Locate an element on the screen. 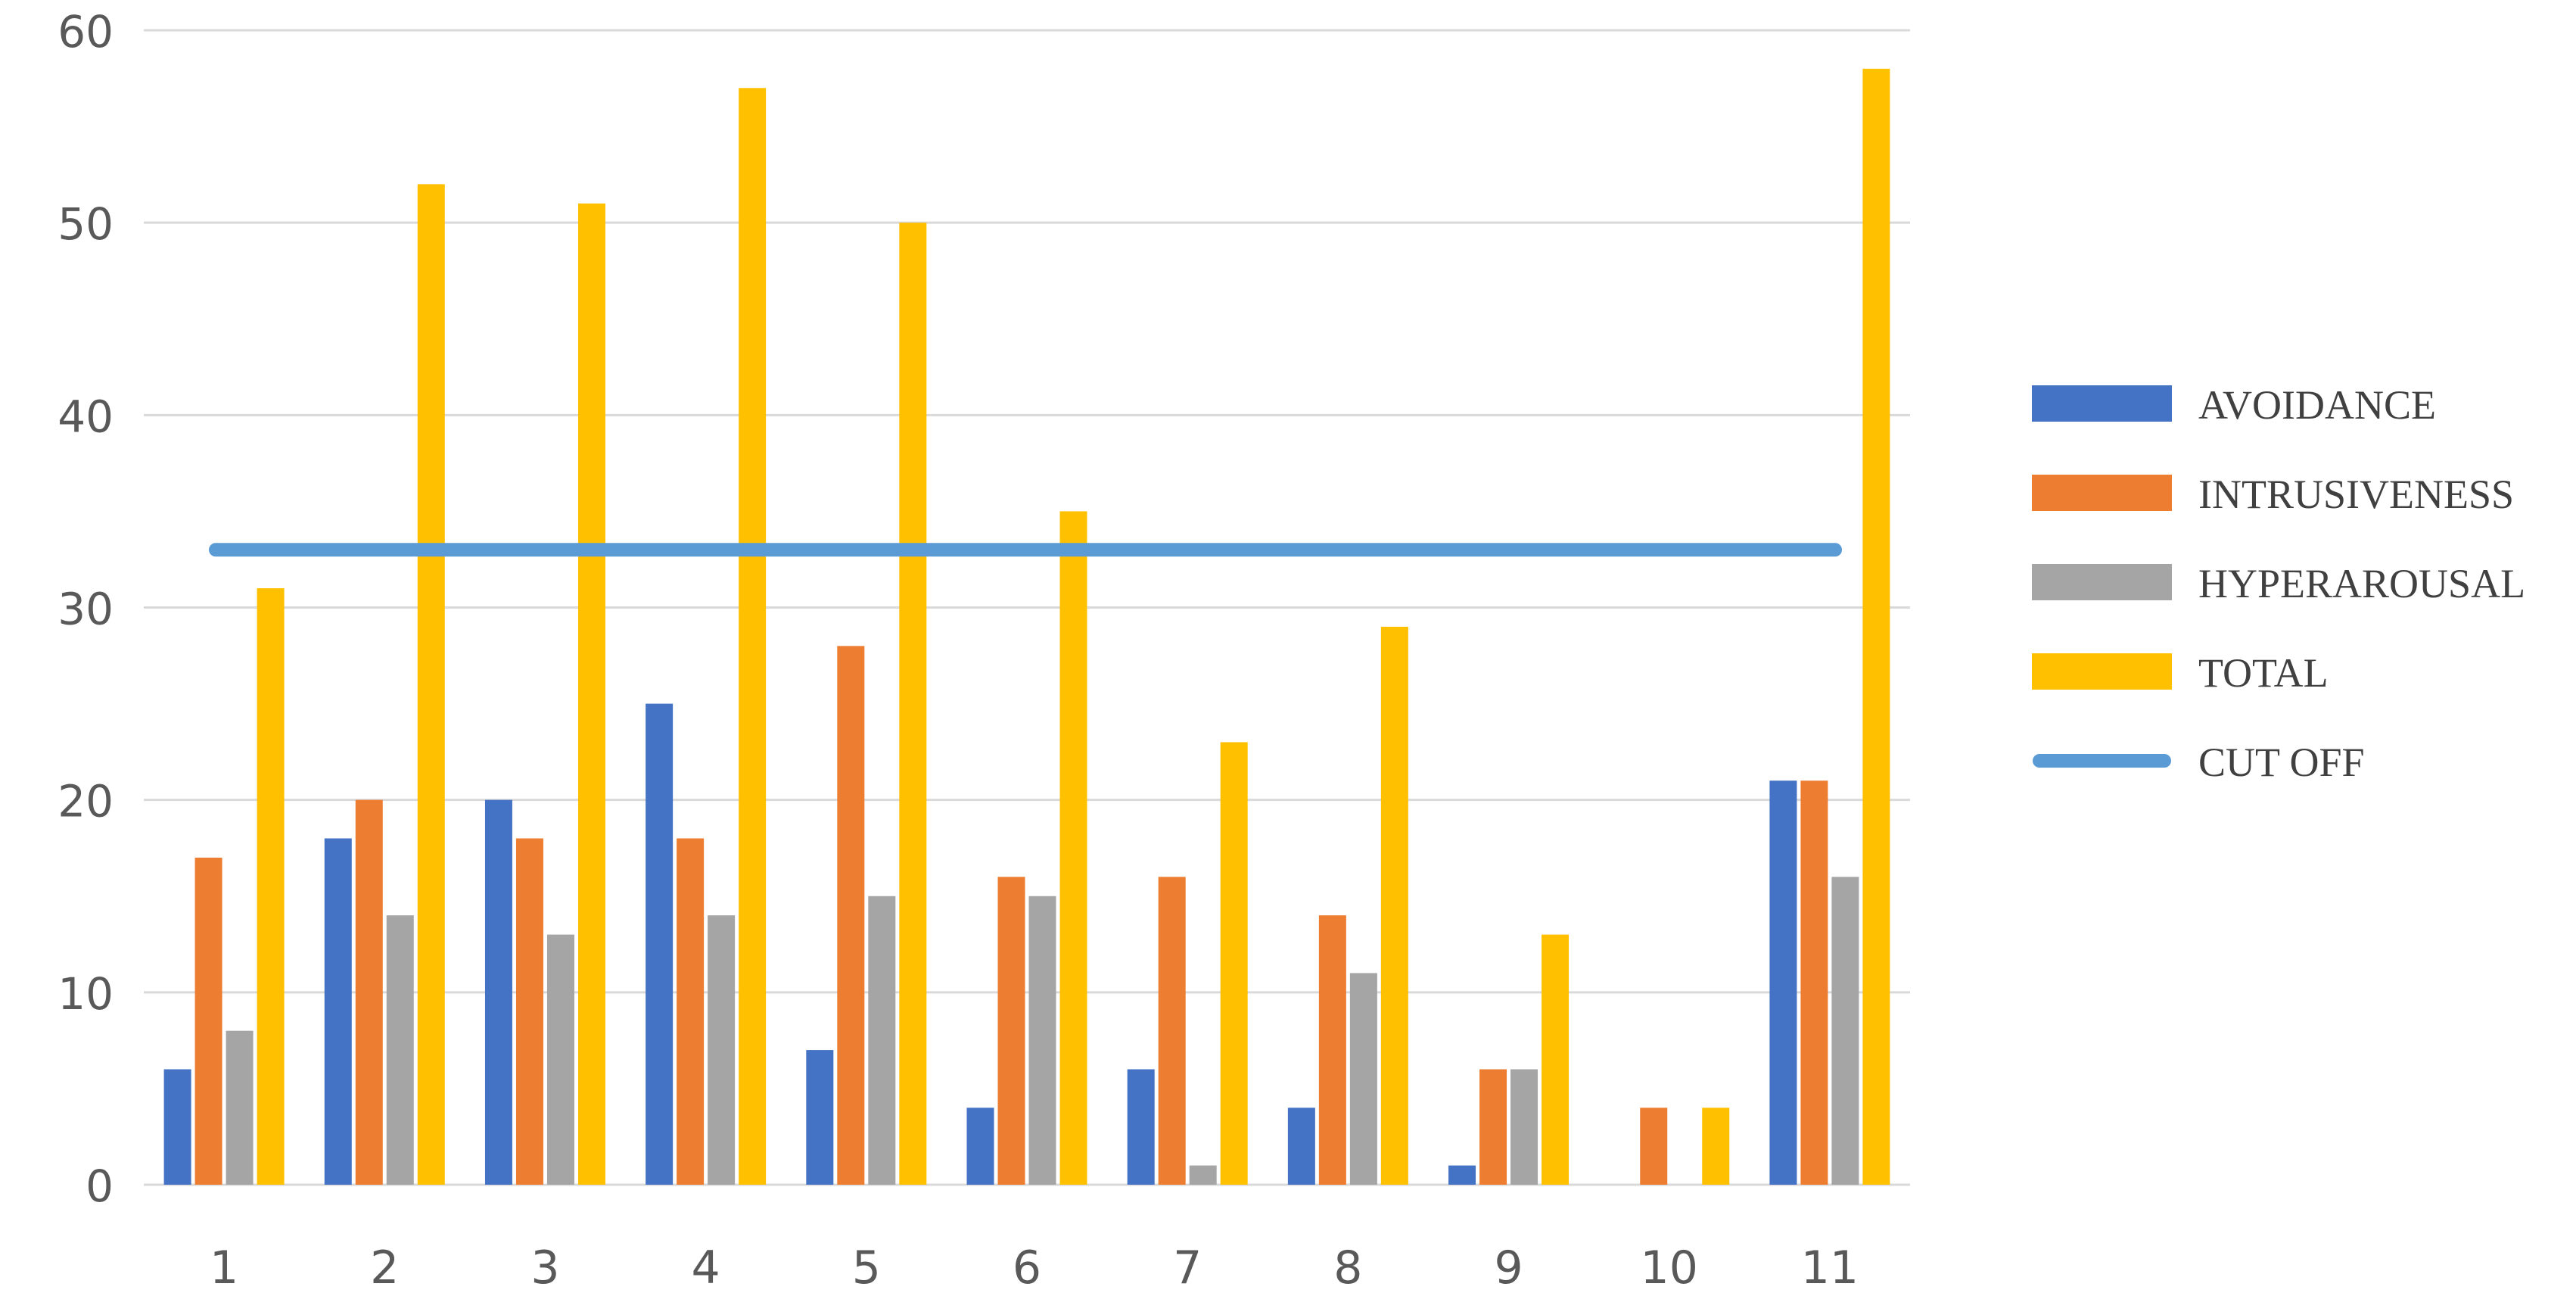  x-tick-label: 10 is located at coordinates (1669, 1267).